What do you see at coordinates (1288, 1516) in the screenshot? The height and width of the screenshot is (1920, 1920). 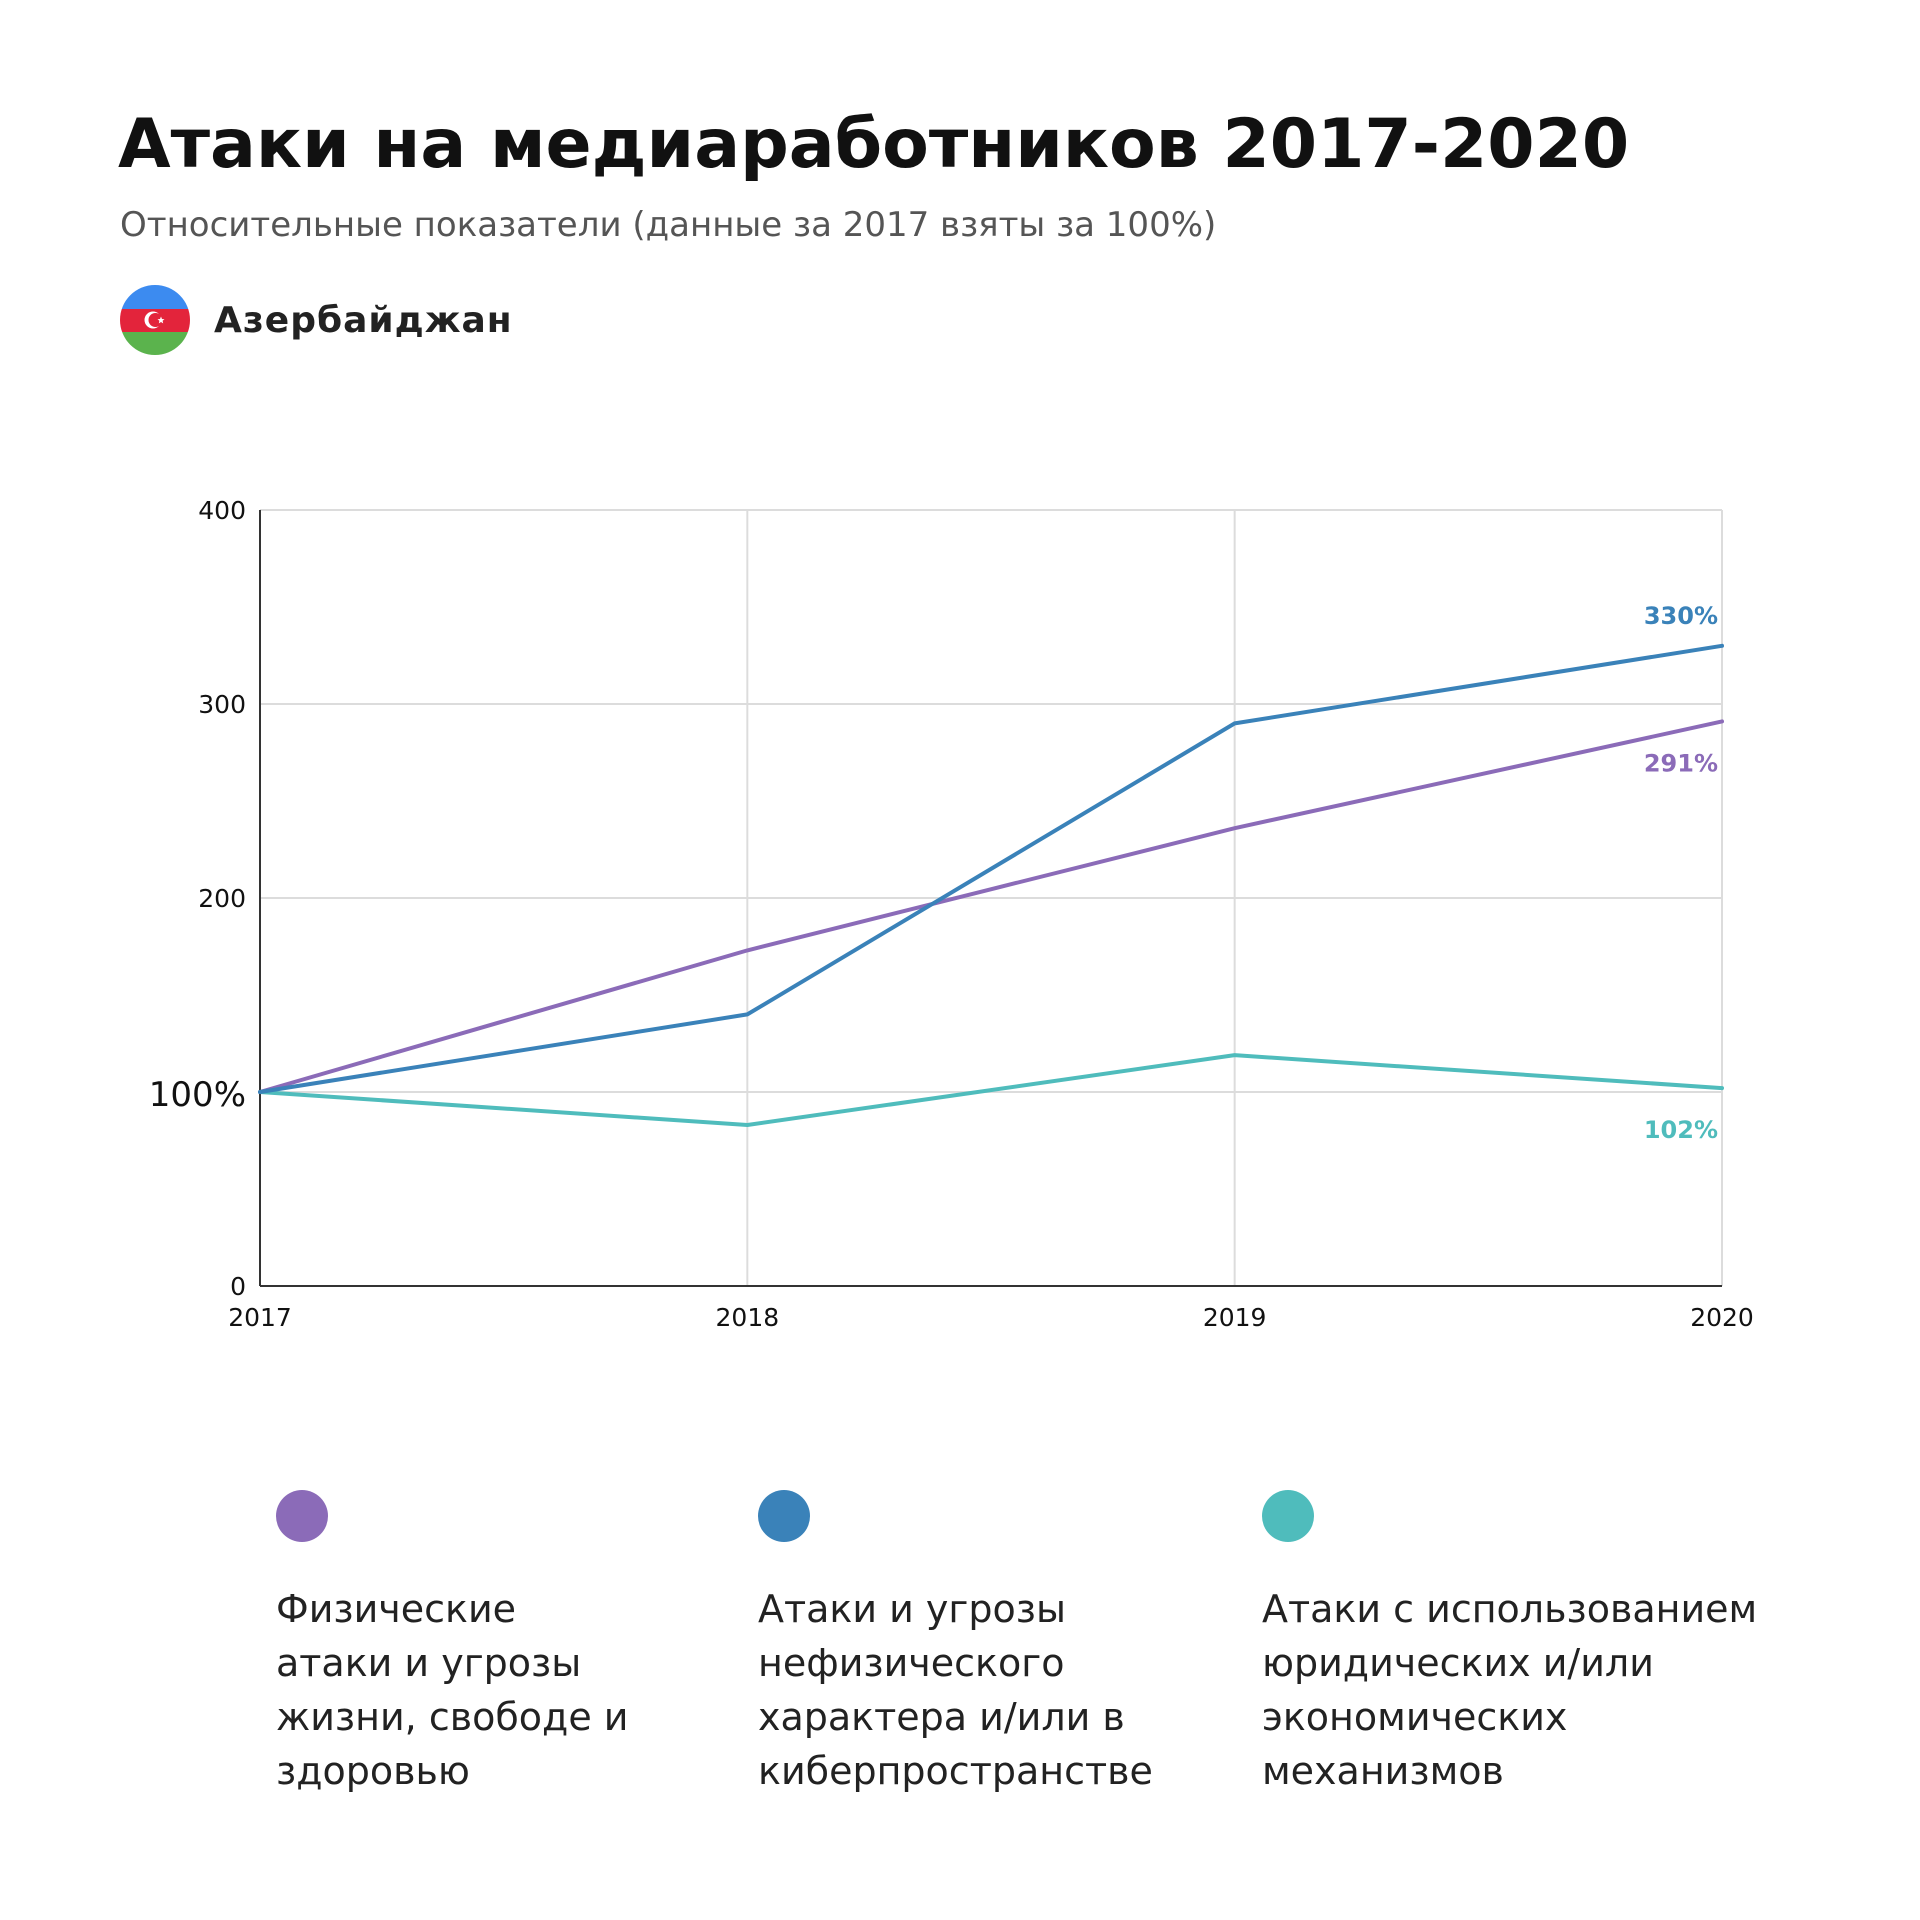 I see `legend-dot-legal` at bounding box center [1288, 1516].